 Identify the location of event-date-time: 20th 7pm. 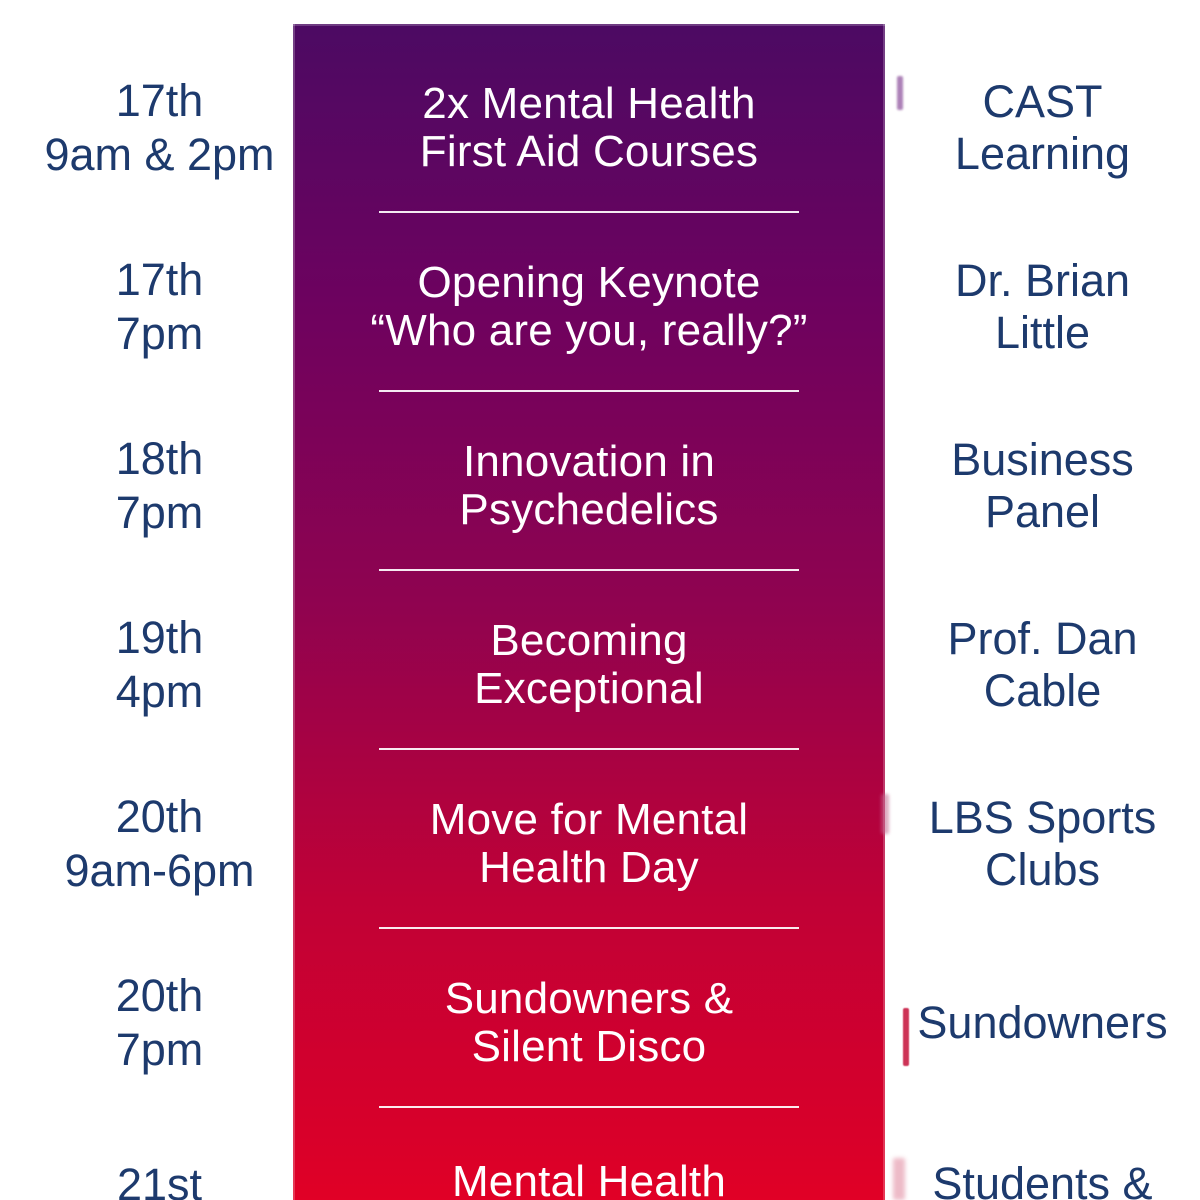
(146, 1022).